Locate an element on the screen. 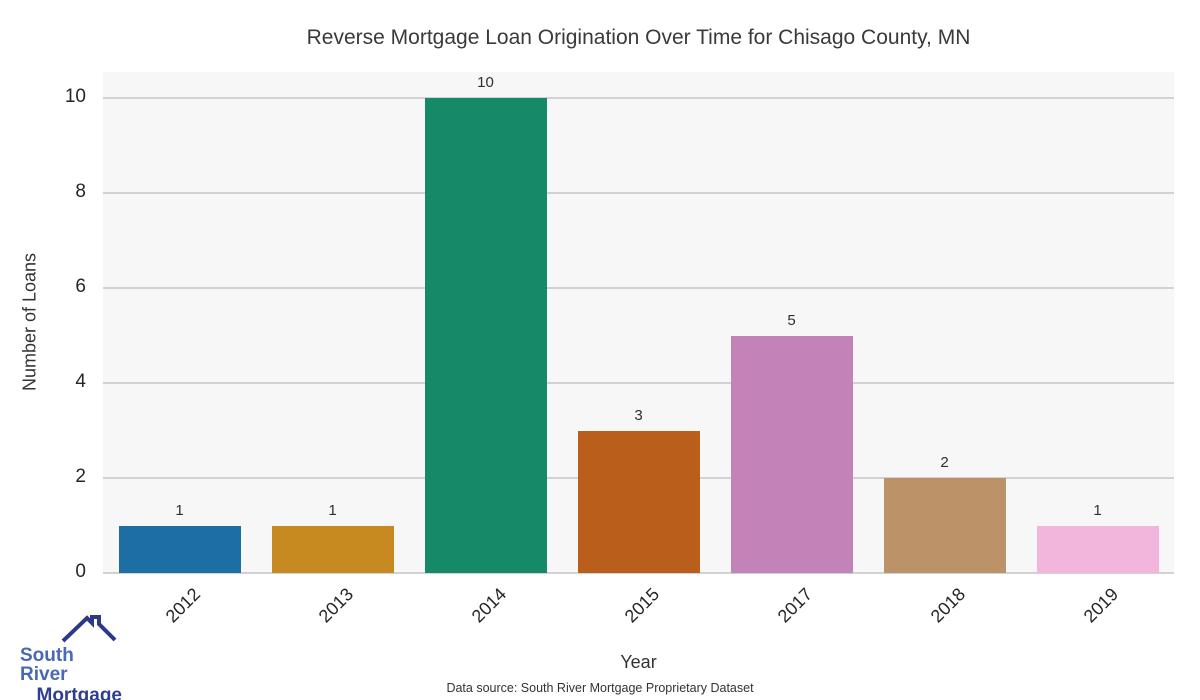 The image size is (1200, 700). gridline-y0 is located at coordinates (638, 573).